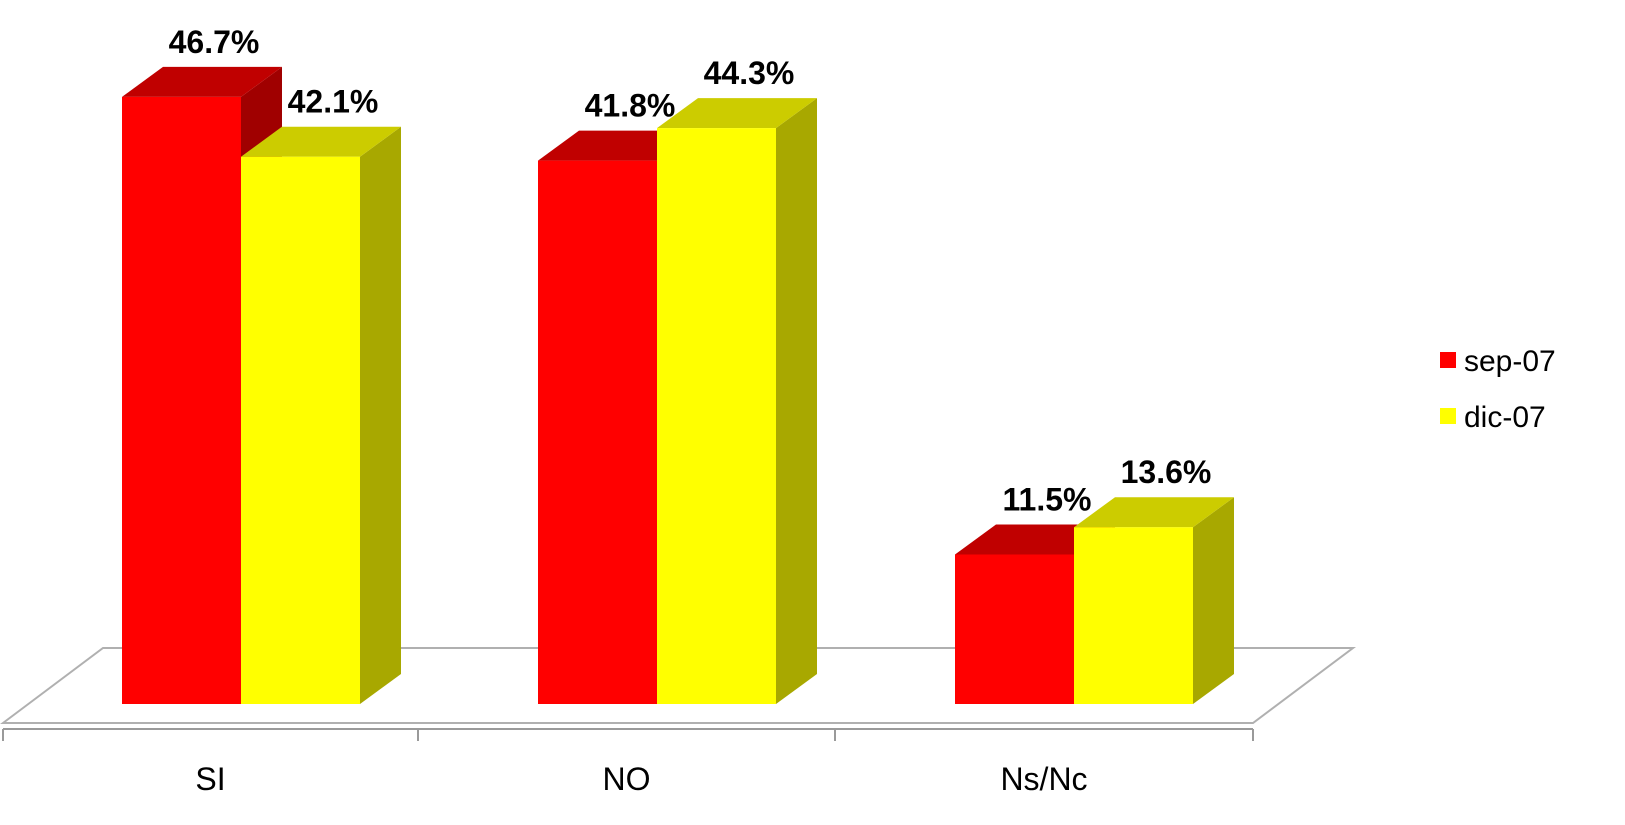  What do you see at coordinates (333, 102) in the screenshot?
I see `data-label: 42.1%` at bounding box center [333, 102].